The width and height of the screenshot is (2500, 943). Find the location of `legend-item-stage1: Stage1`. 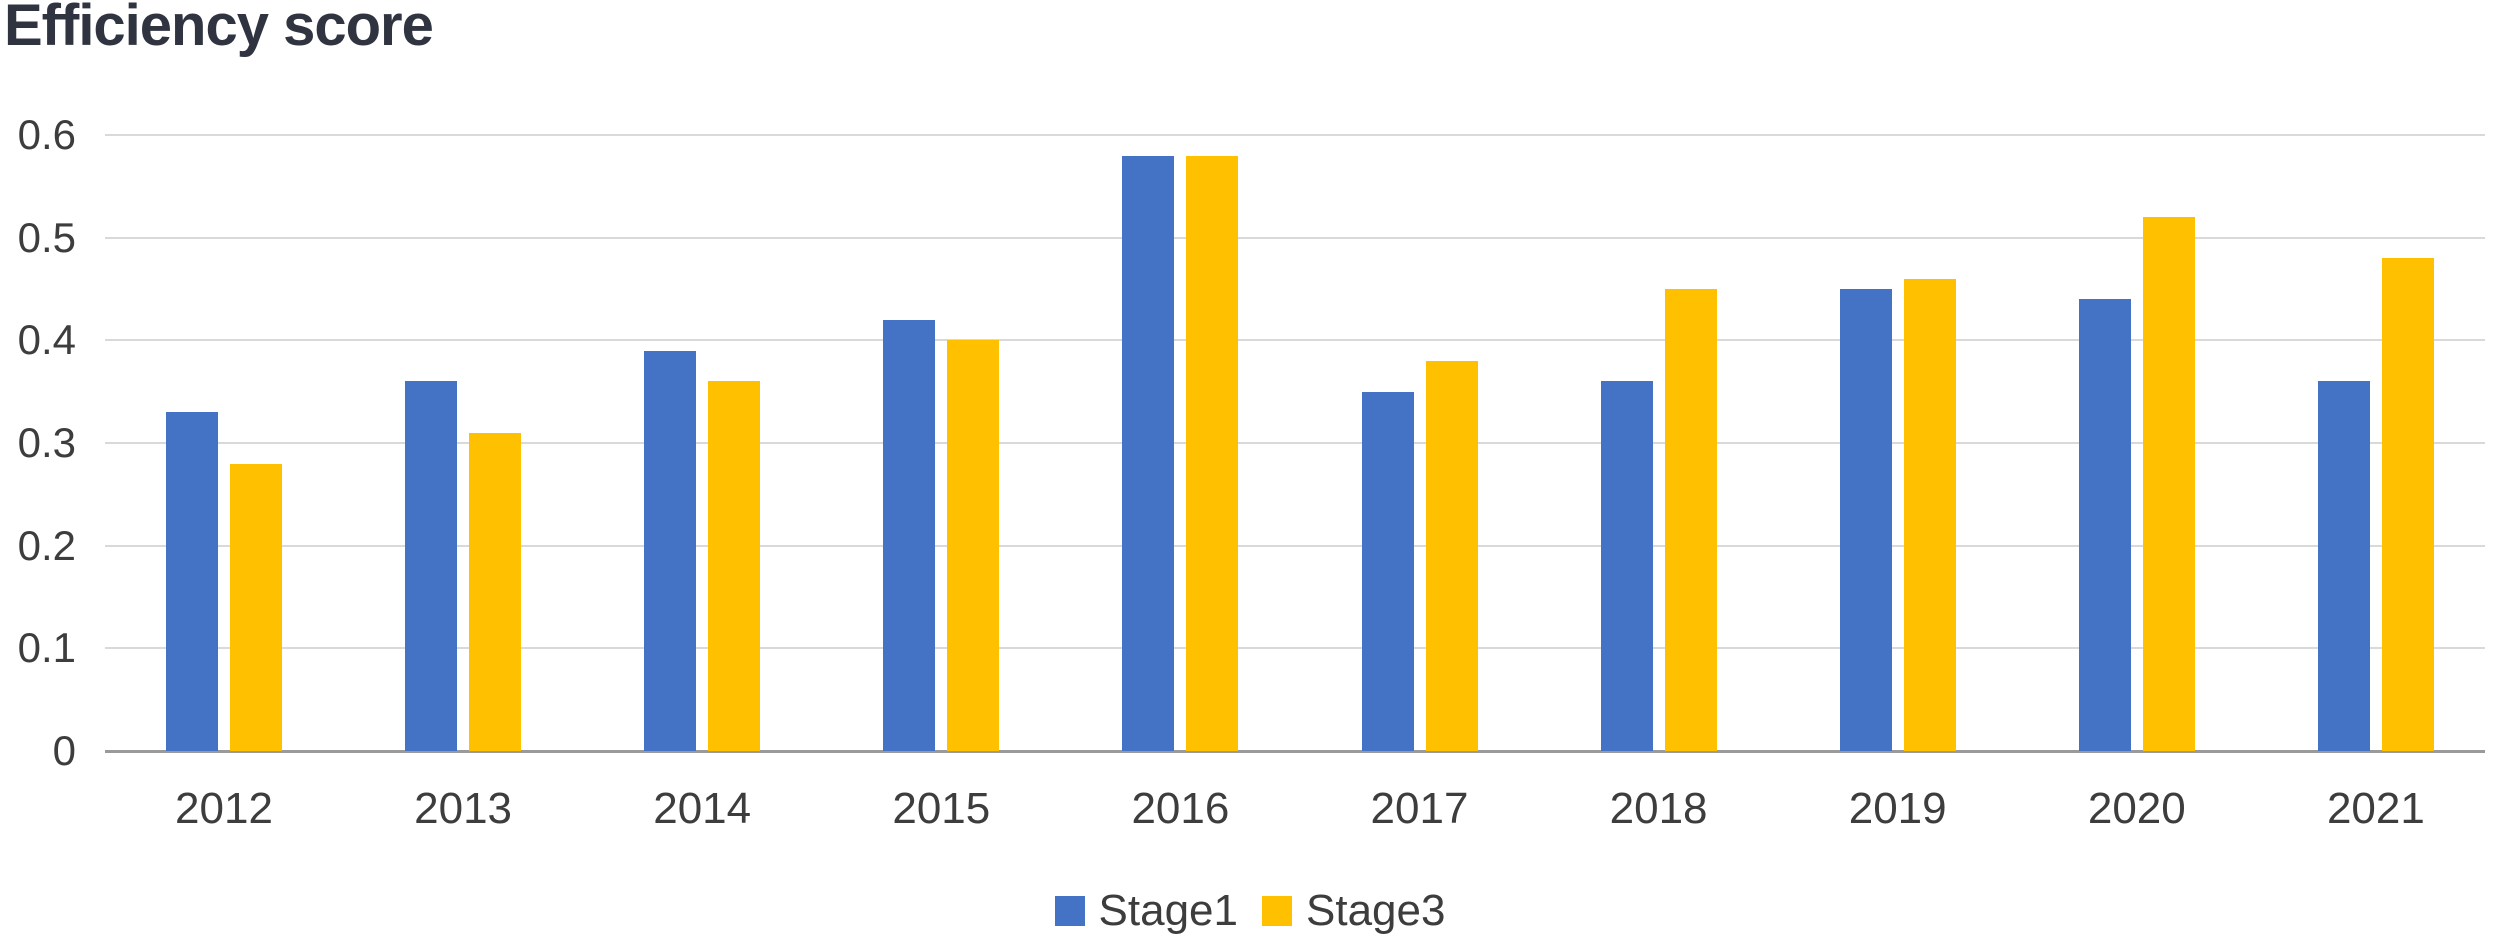

legend-item-stage1: Stage1 is located at coordinates (1146, 910).